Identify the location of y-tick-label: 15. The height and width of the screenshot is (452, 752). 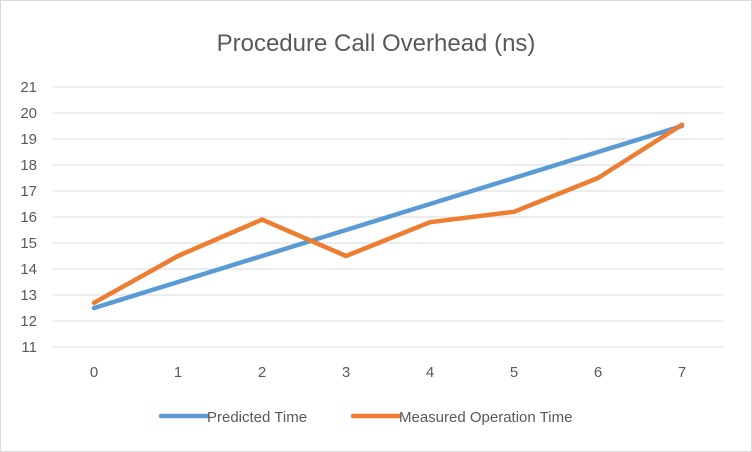
(28, 243).